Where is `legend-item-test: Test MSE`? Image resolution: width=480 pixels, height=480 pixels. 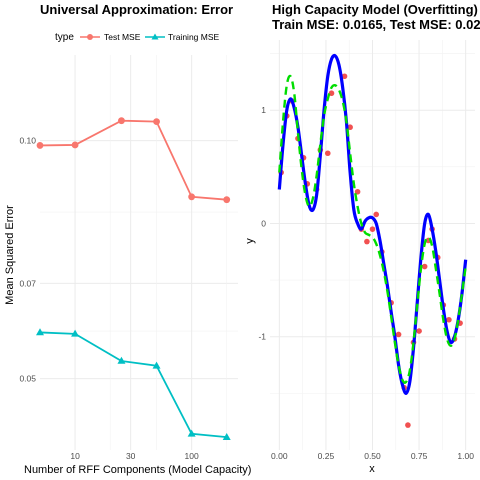
legend-item-test: Test MSE is located at coordinates (110, 37).